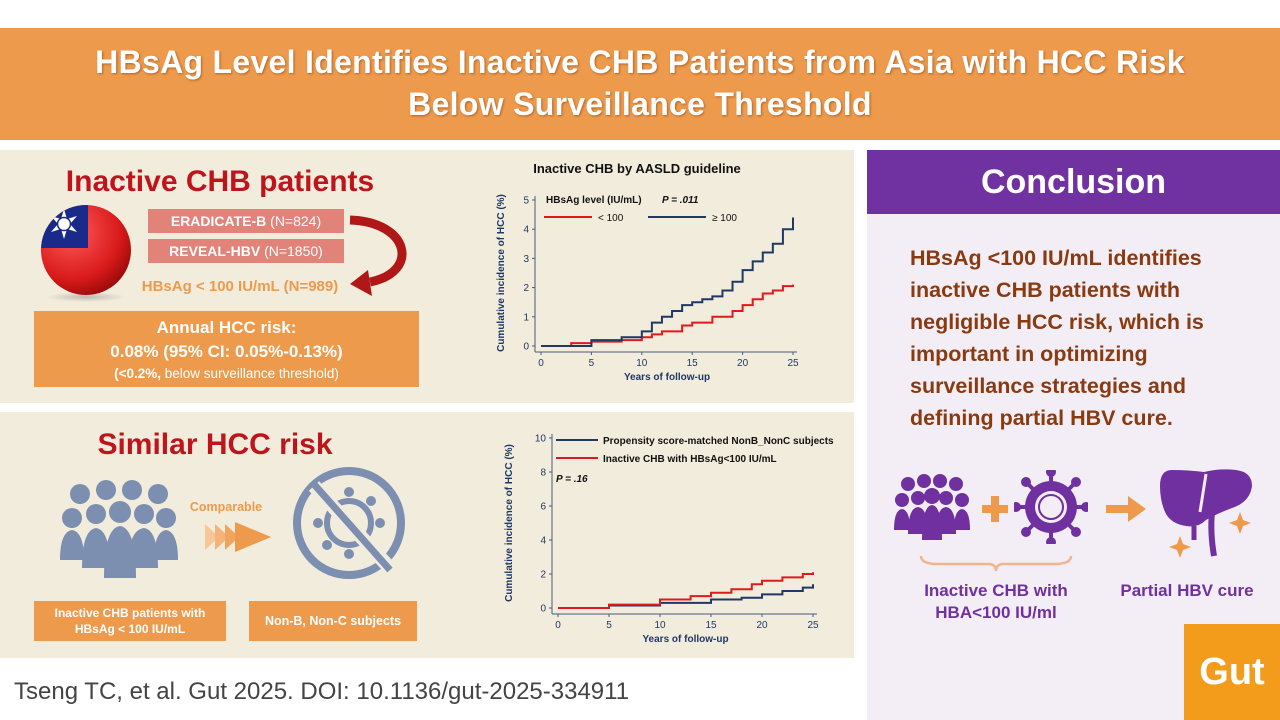 Image resolution: width=1280 pixels, height=720 pixels. What do you see at coordinates (1041, 418) in the screenshot?
I see `conclusion-line-6: defining partial HBV cure.` at bounding box center [1041, 418].